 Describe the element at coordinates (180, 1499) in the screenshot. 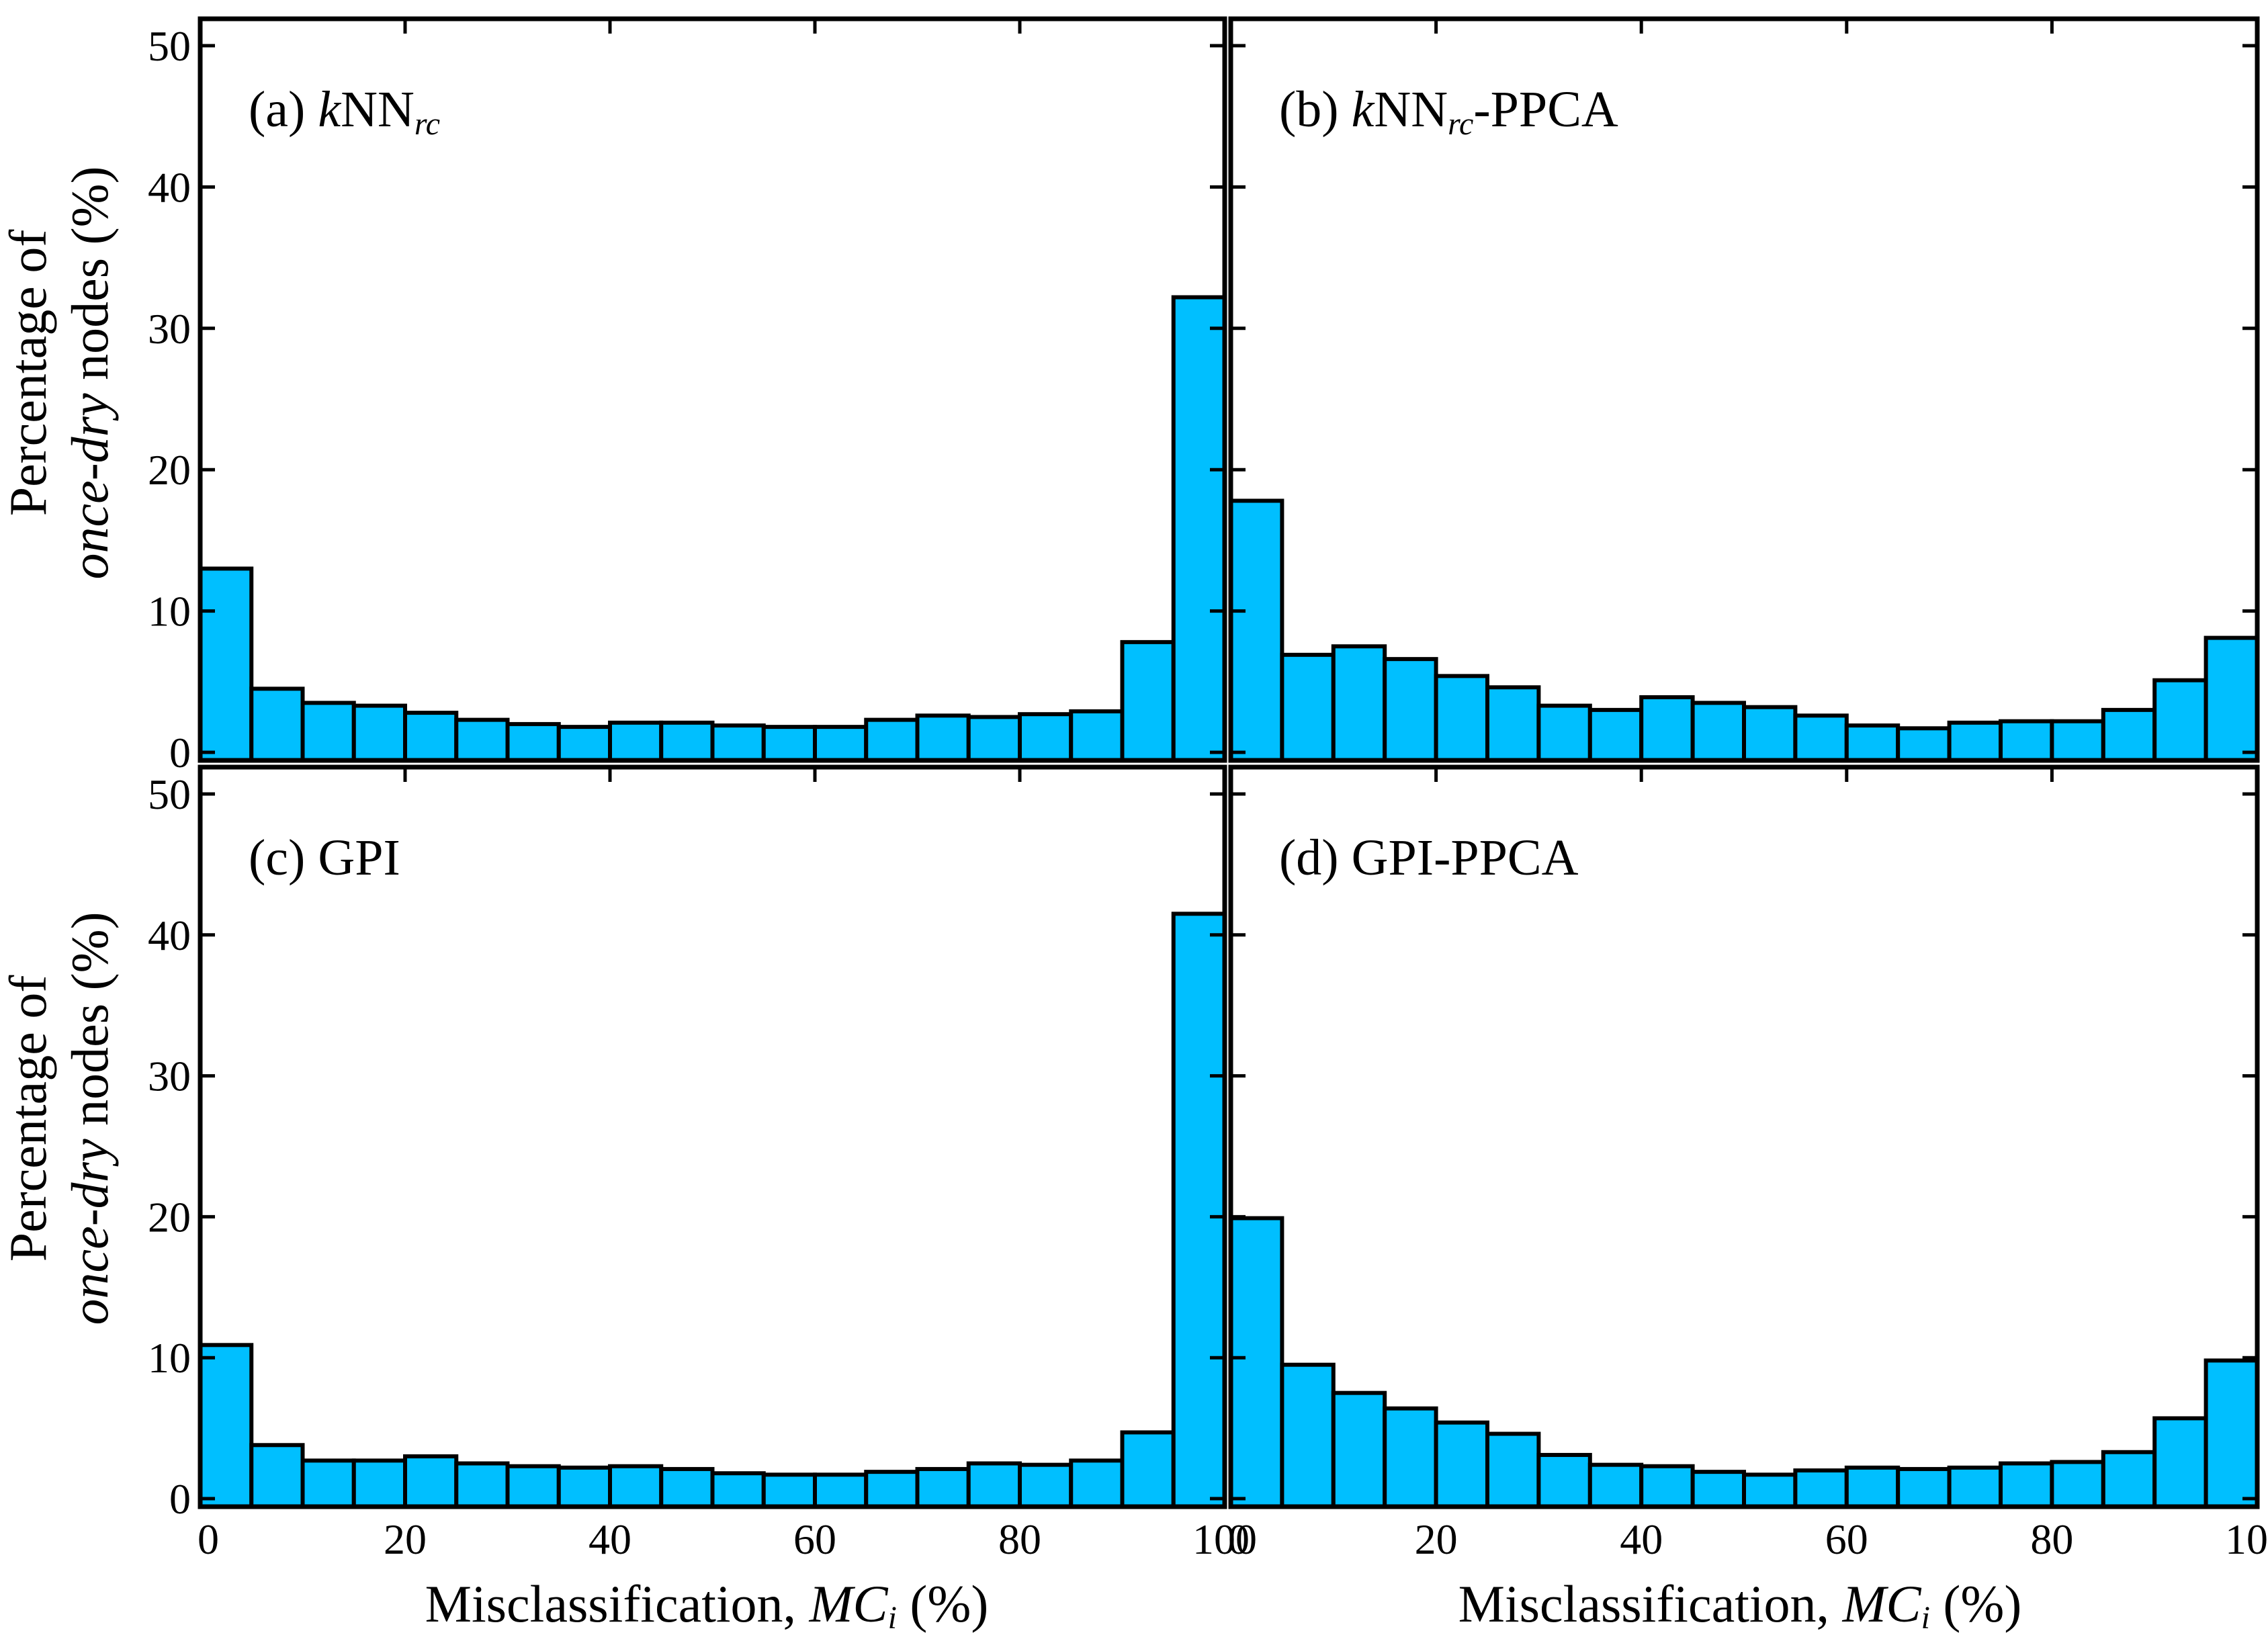

I see `ytick-label-0: 0` at that location.